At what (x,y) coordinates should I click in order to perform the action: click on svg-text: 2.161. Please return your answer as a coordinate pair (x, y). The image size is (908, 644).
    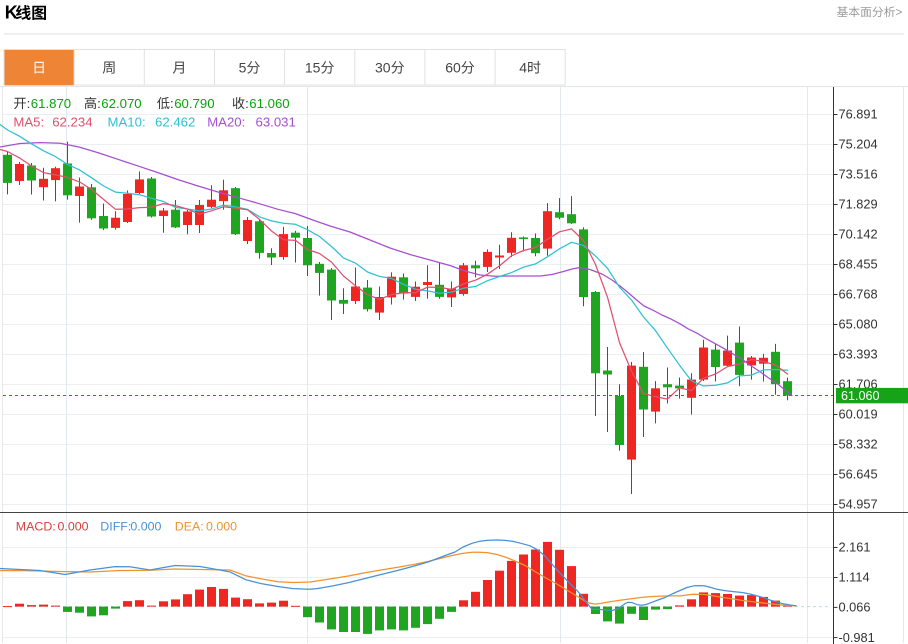
    Looking at the image, I should click on (855, 546).